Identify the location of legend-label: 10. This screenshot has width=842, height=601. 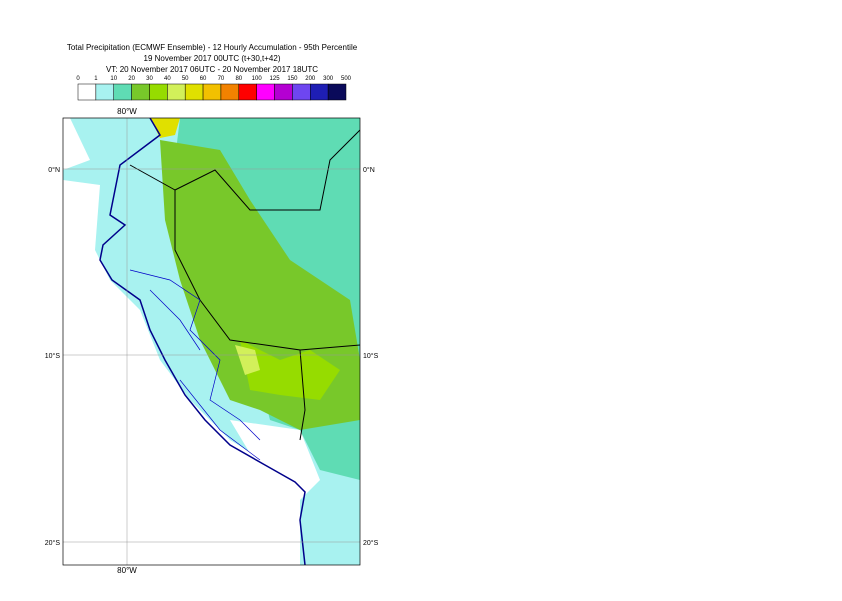
(113, 79).